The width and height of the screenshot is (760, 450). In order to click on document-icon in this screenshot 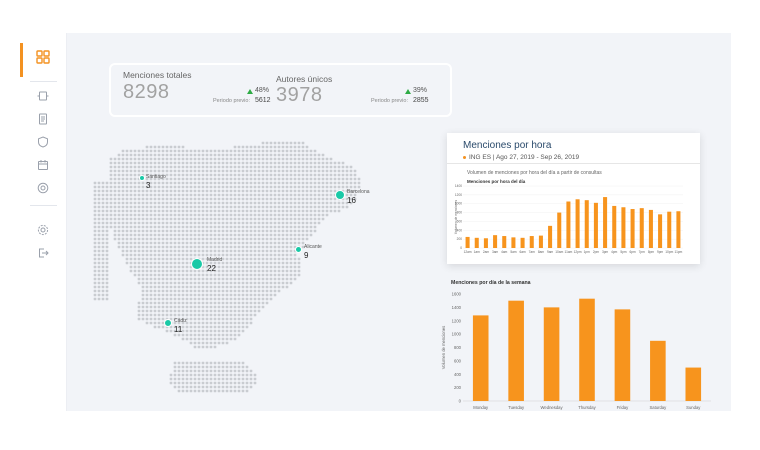, I will do `click(43, 119)`.